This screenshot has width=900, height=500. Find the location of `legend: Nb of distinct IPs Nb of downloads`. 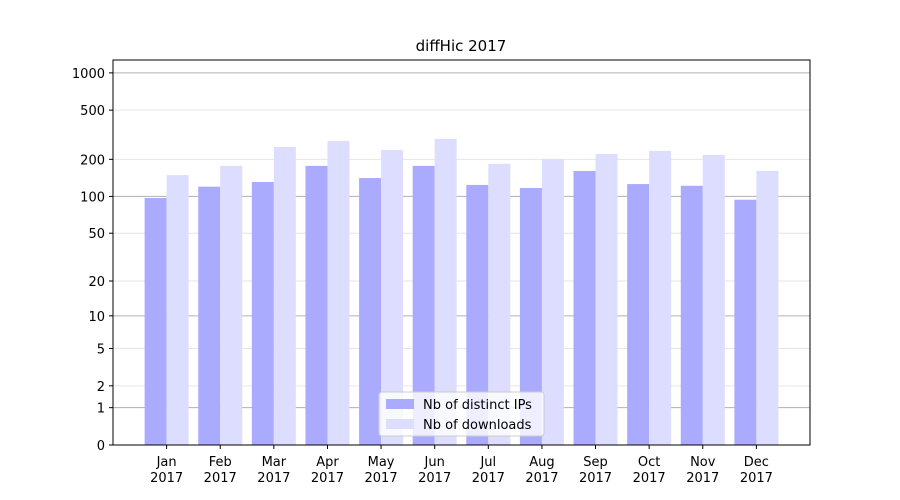

legend: Nb of distinct IPs Nb of downloads is located at coordinates (461, 414).